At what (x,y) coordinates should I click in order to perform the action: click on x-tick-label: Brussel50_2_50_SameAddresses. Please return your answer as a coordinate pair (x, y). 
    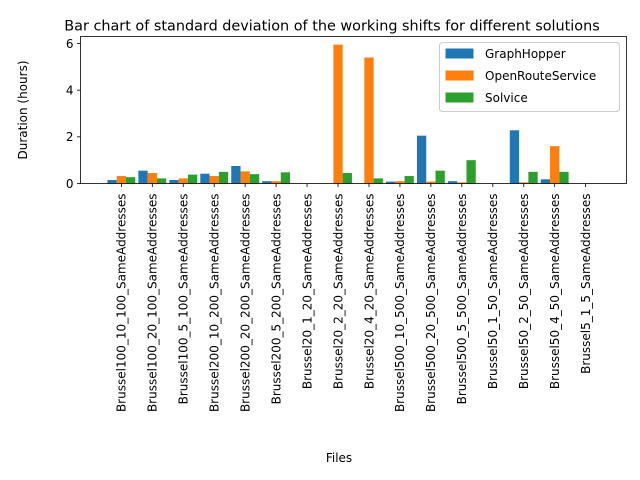
    Looking at the image, I should click on (524, 292).